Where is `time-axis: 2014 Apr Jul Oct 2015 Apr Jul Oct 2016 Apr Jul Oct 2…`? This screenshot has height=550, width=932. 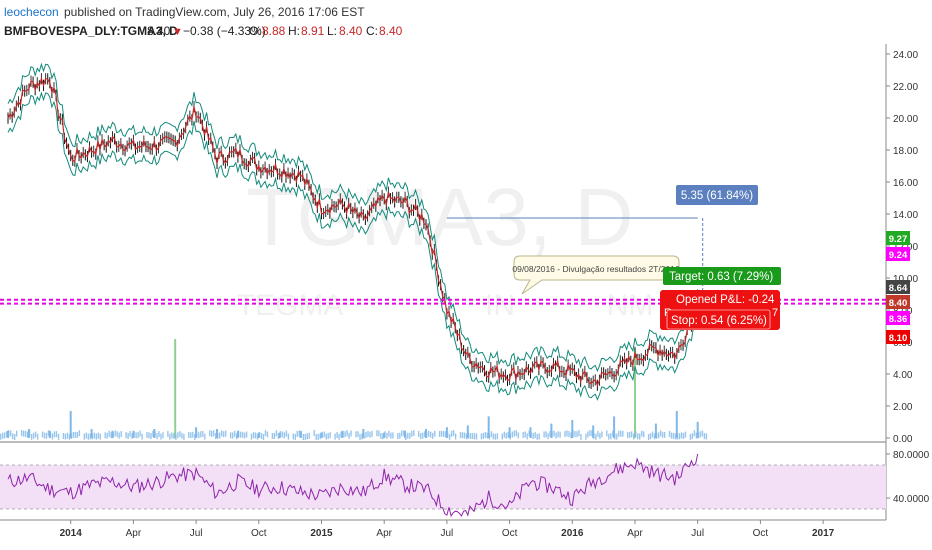
time-axis: 2014 Apr Jul Oct 2015 Apr Jul Oct 2016 Apr Jul Oct 2… is located at coordinates (447, 529).